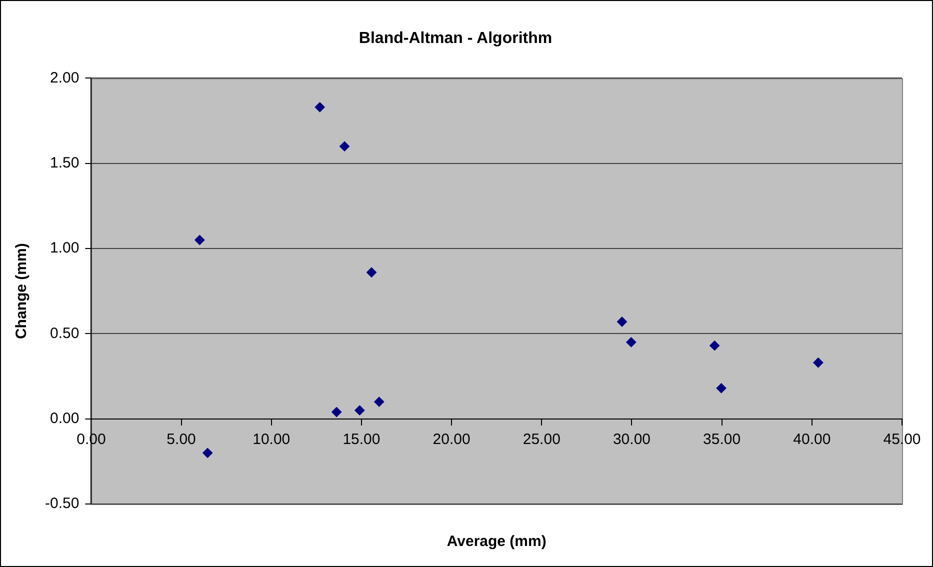 This screenshot has width=933, height=567. What do you see at coordinates (902, 439) in the screenshot?
I see `x-tick-label: 45.00` at bounding box center [902, 439].